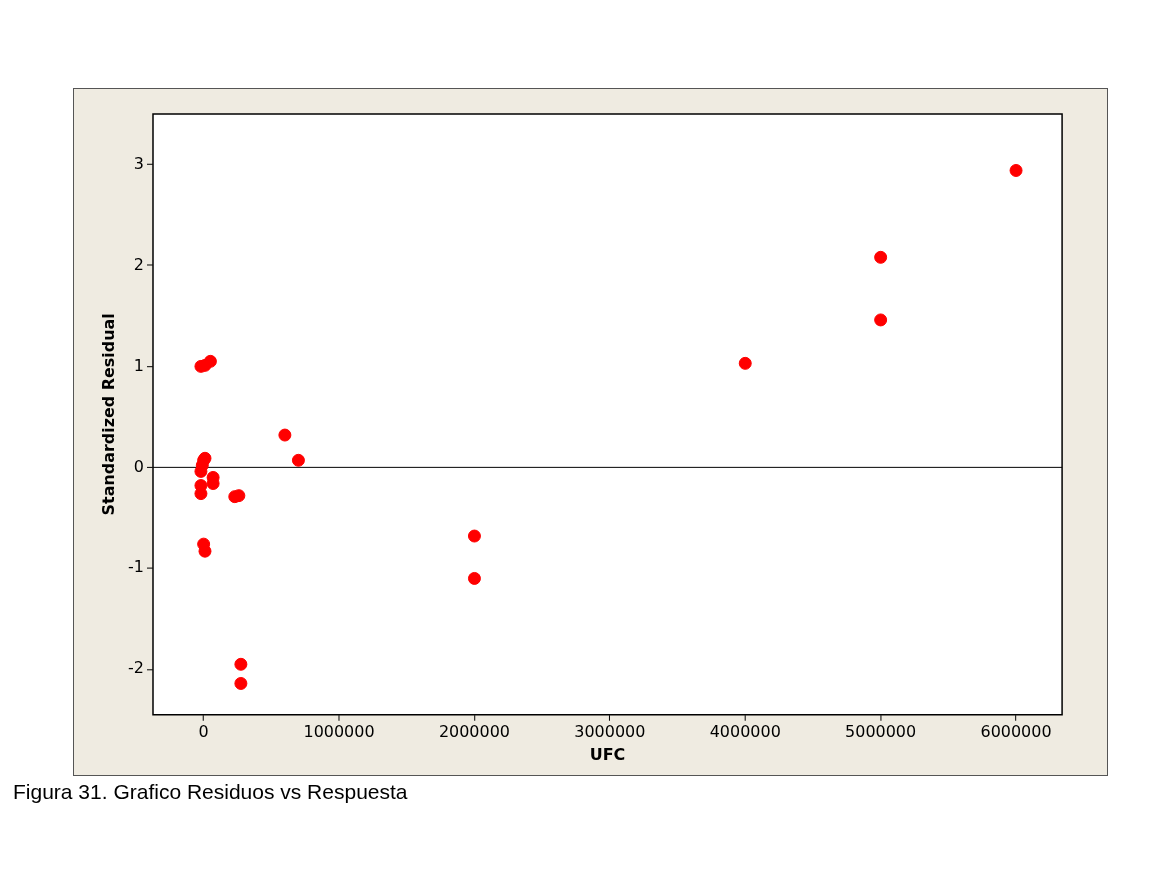  Describe the element at coordinates (108, 414) in the screenshot. I see `y-axis-title: Standardized Residual` at that location.